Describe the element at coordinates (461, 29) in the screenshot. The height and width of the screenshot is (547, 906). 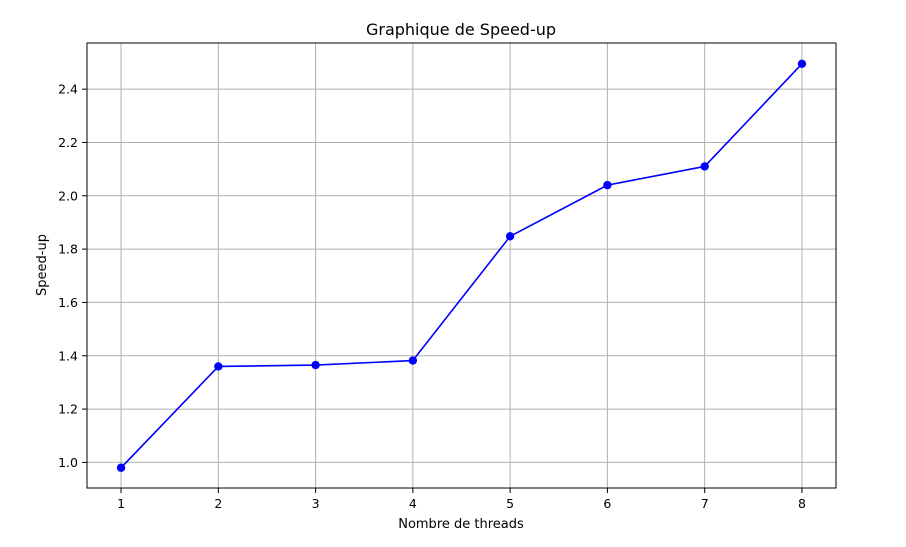
I see `chart-title: Graphique de Speed-up` at that location.